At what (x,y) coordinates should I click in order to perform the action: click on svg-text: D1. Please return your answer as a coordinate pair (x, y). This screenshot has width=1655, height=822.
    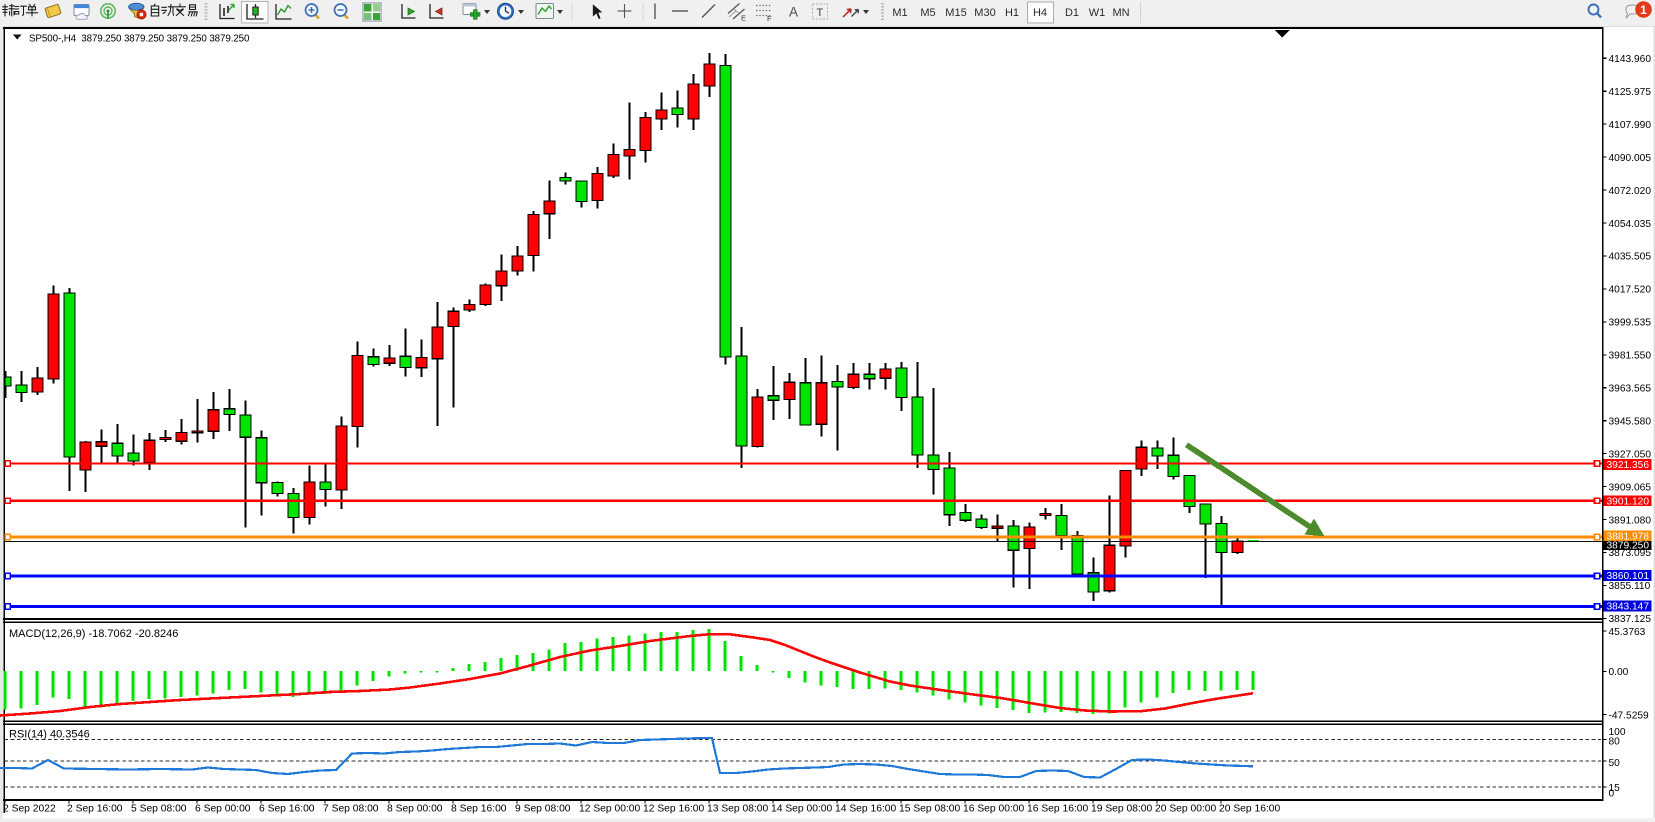
    Looking at the image, I should click on (1072, 13).